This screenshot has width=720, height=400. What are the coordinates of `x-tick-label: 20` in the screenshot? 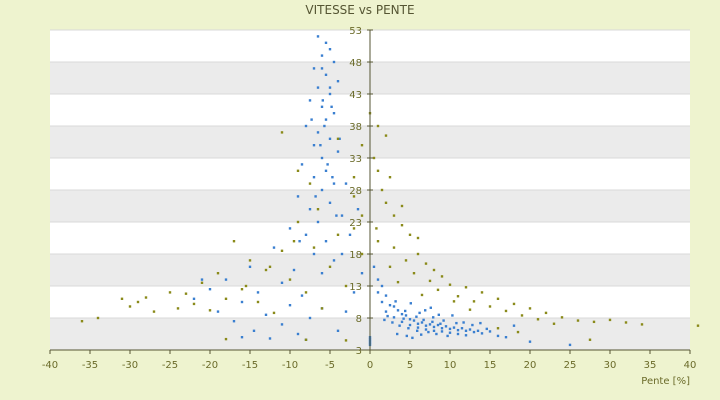 It's located at (530, 365).